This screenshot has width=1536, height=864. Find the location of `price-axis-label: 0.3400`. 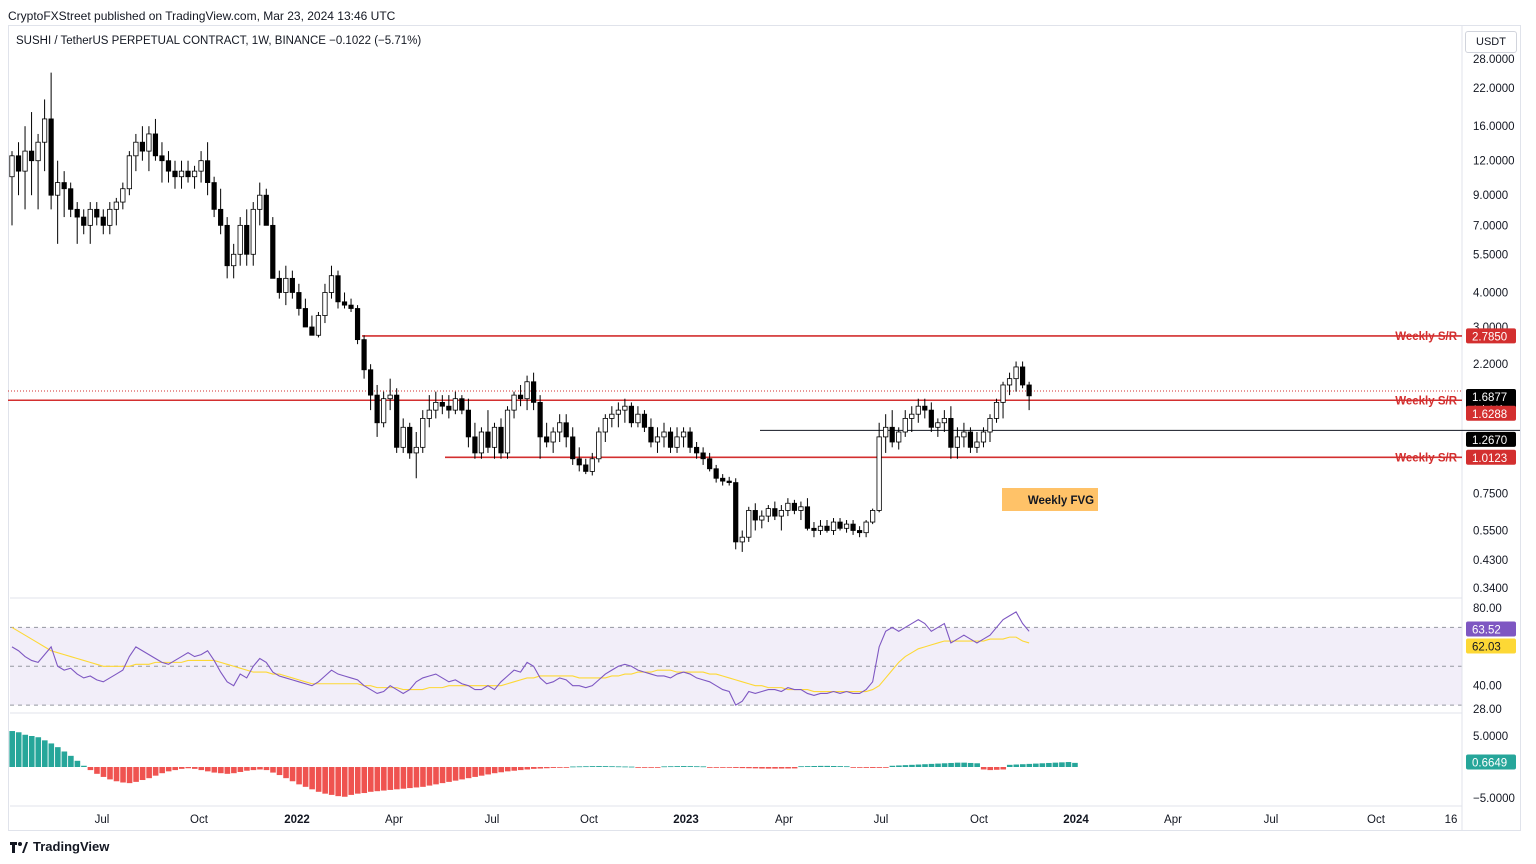

price-axis-label: 0.3400 is located at coordinates (1490, 589).